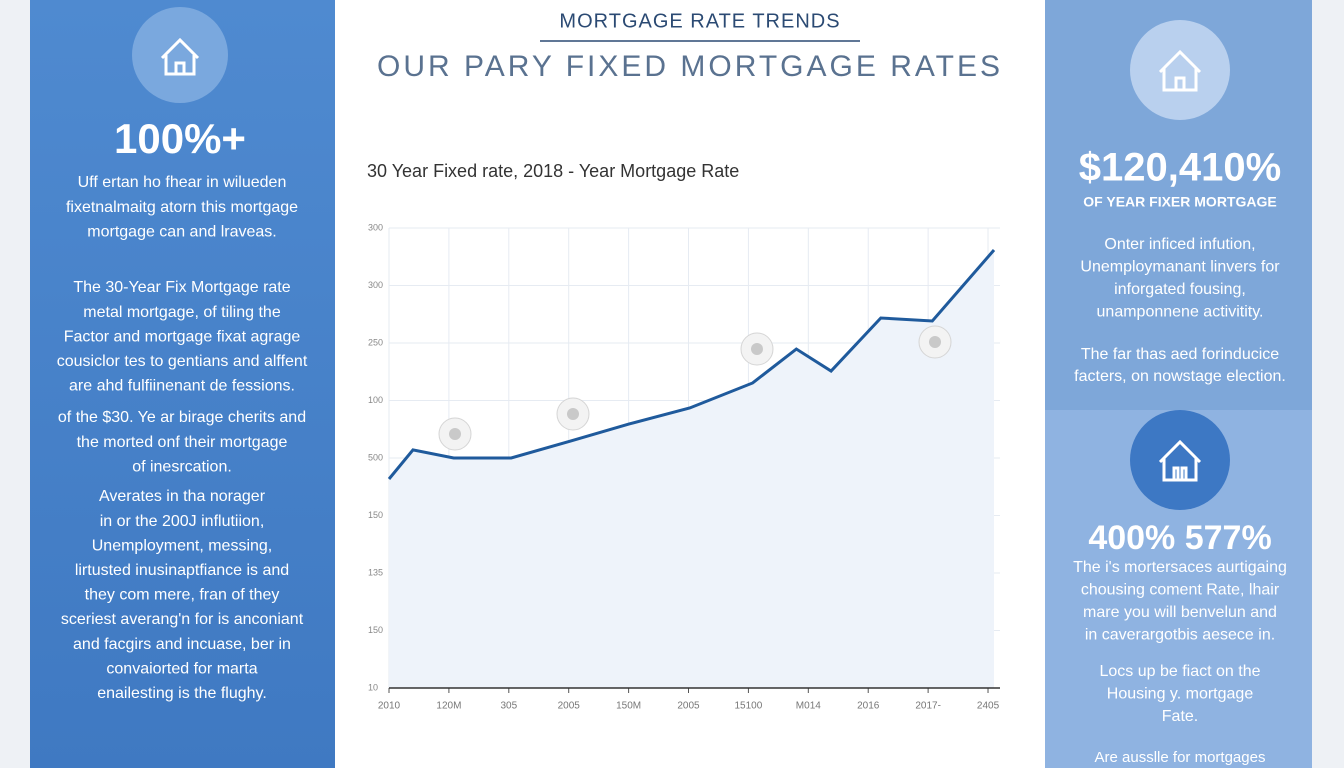 This screenshot has width=1344, height=768. I want to click on x-tick-label: 2405, so click(988, 706).